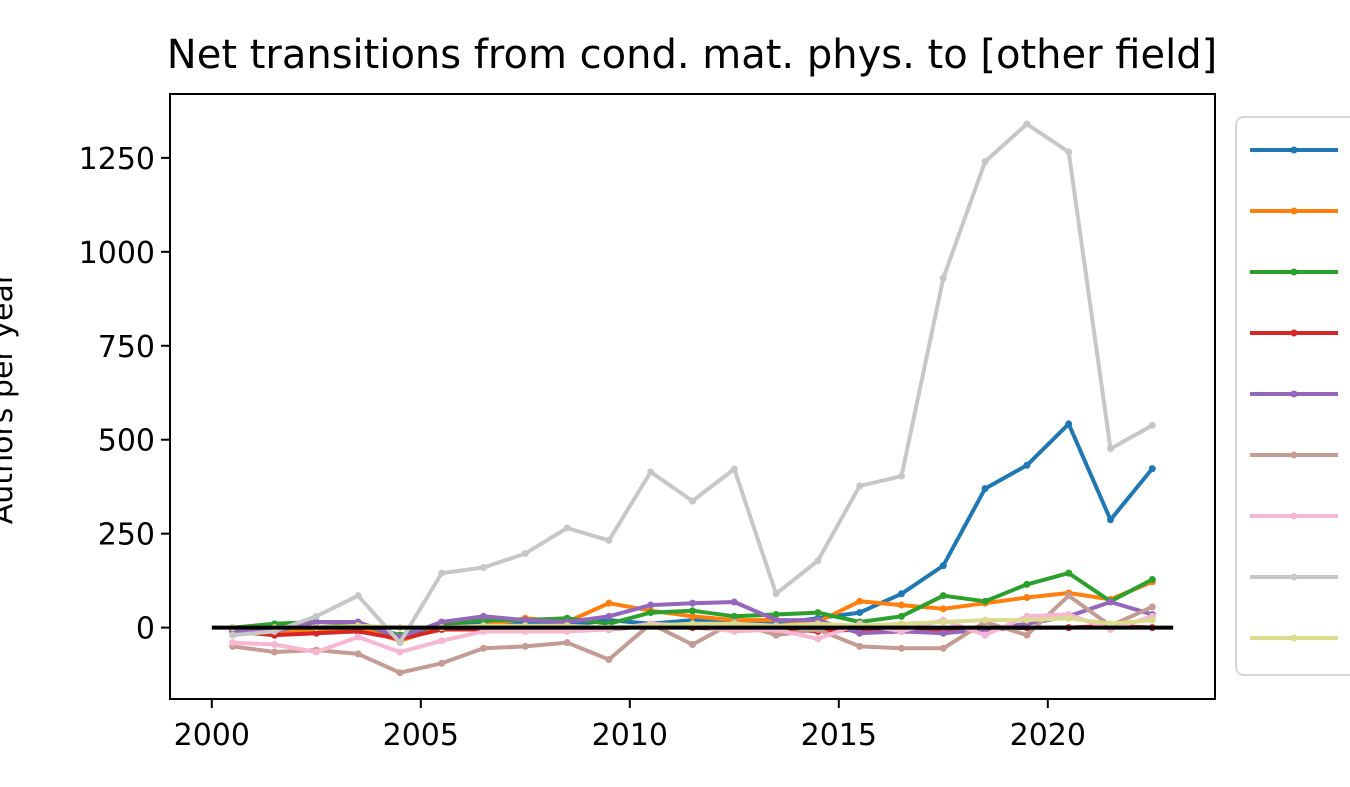 Image resolution: width=1350 pixels, height=787 pixels. Describe the element at coordinates (126, 535) in the screenshot. I see `y-tick-label: 250` at that location.